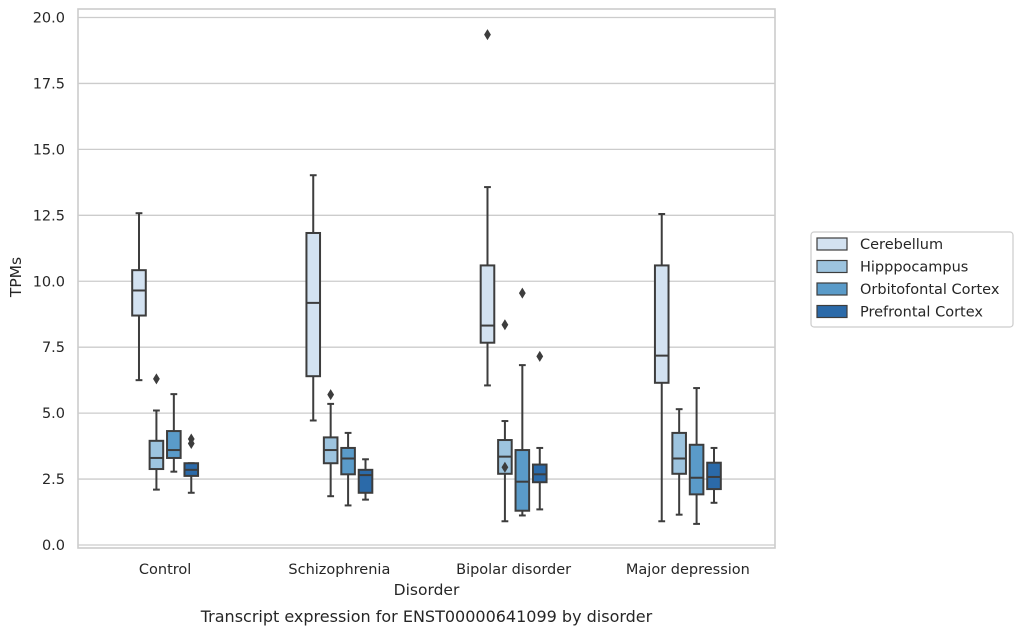 Image resolution: width=1023 pixels, height=634 pixels. What do you see at coordinates (165, 570) in the screenshot?
I see `x-tick-label: Control` at bounding box center [165, 570].